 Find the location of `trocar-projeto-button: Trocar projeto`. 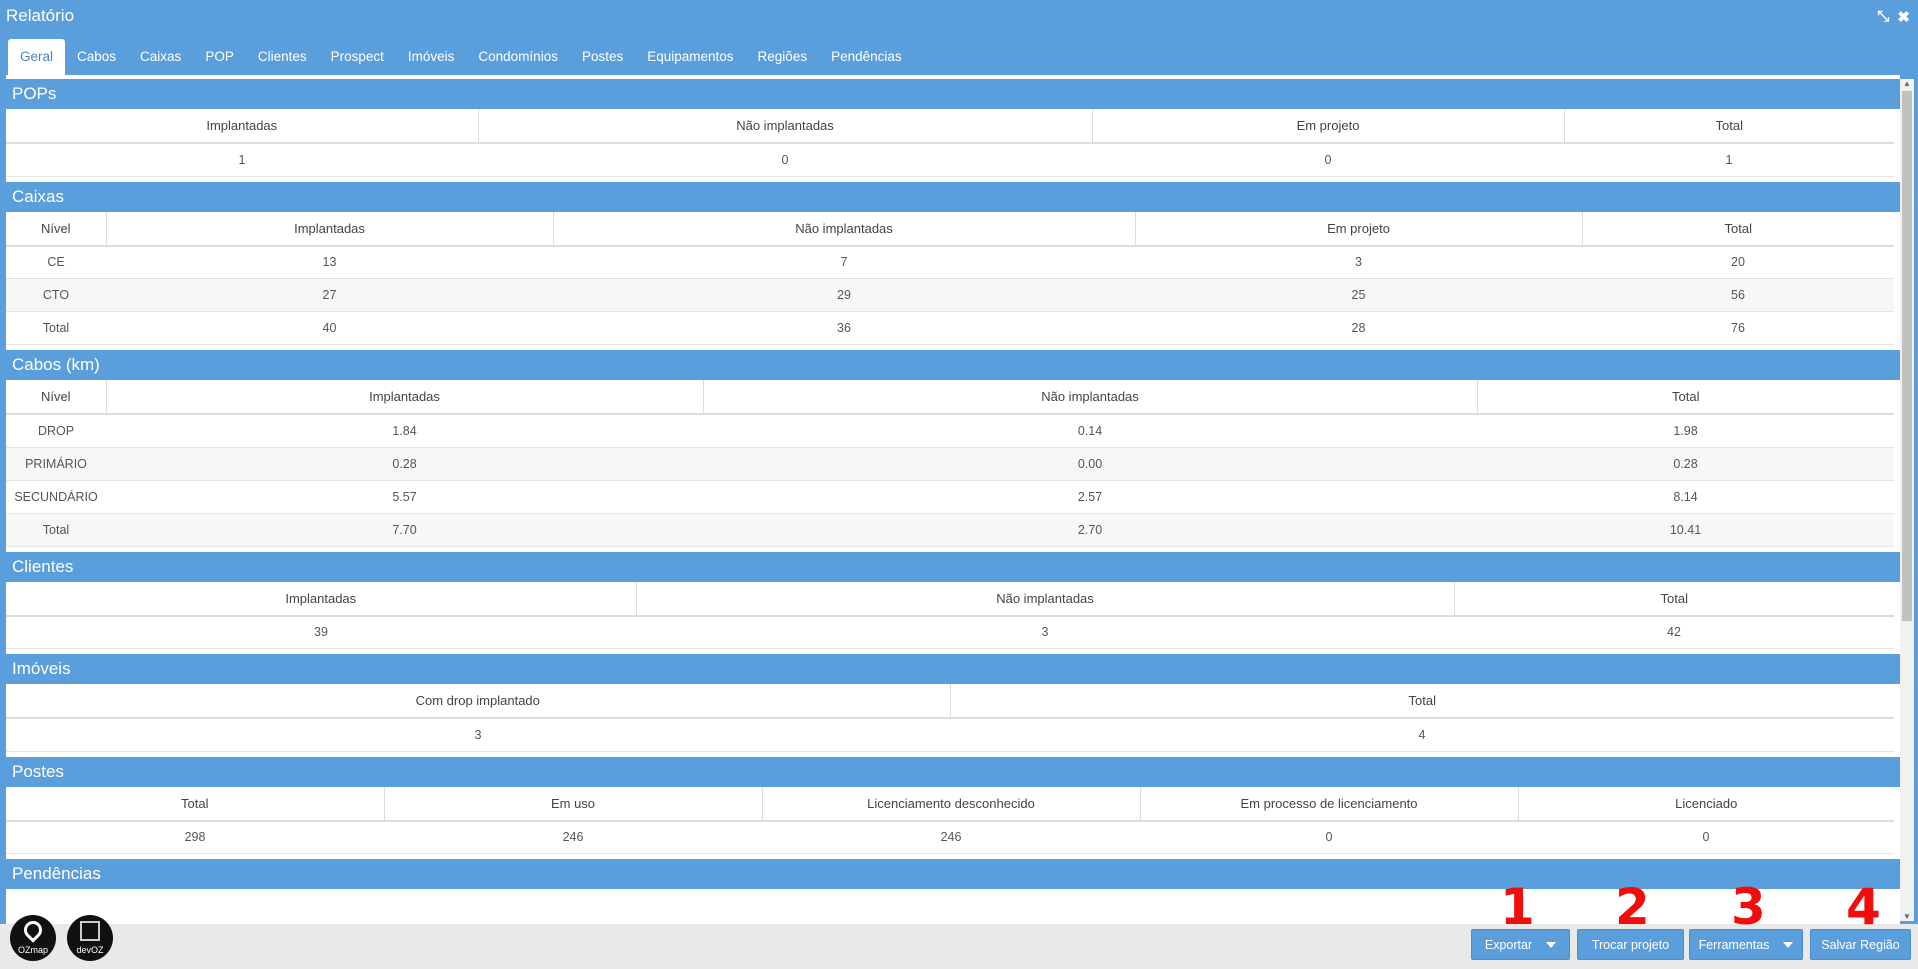

trocar-projeto-button: Trocar projeto is located at coordinates (1630, 944).